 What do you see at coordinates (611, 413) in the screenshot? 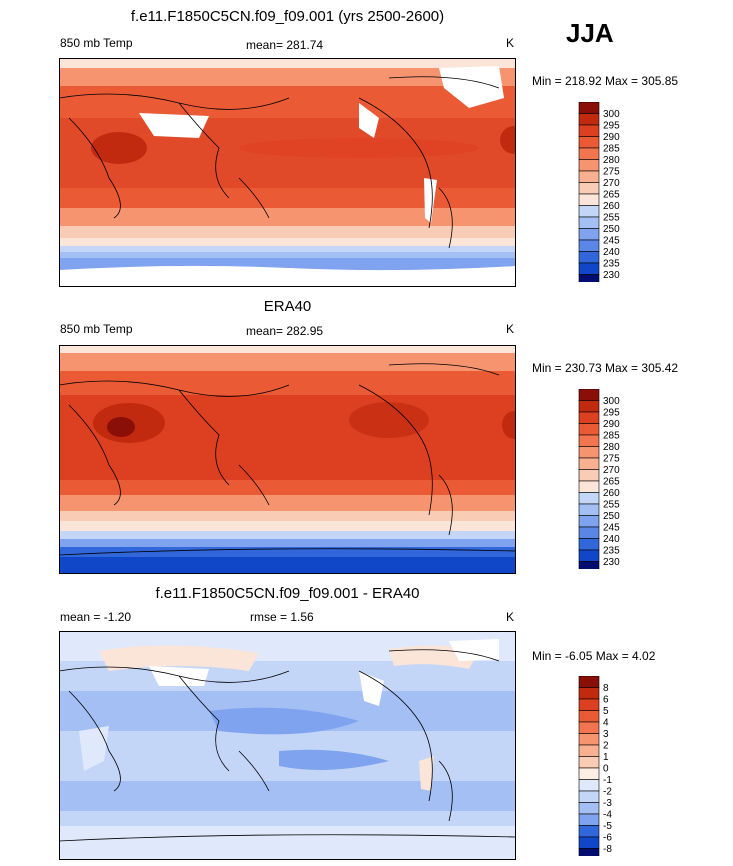
I see `colorbar-tick-label: 295` at bounding box center [611, 413].